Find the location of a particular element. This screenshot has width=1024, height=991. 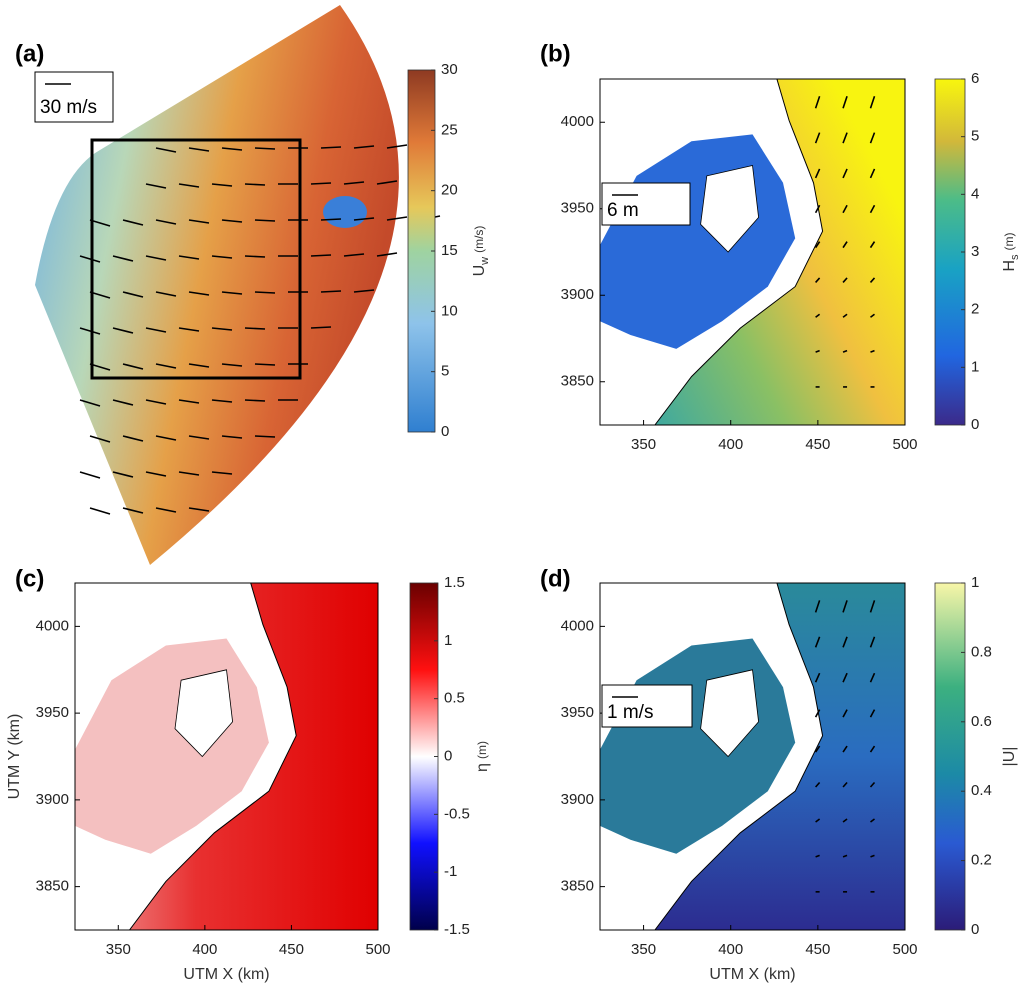

colorbar-tick-label: 20 is located at coordinates (449, 190).